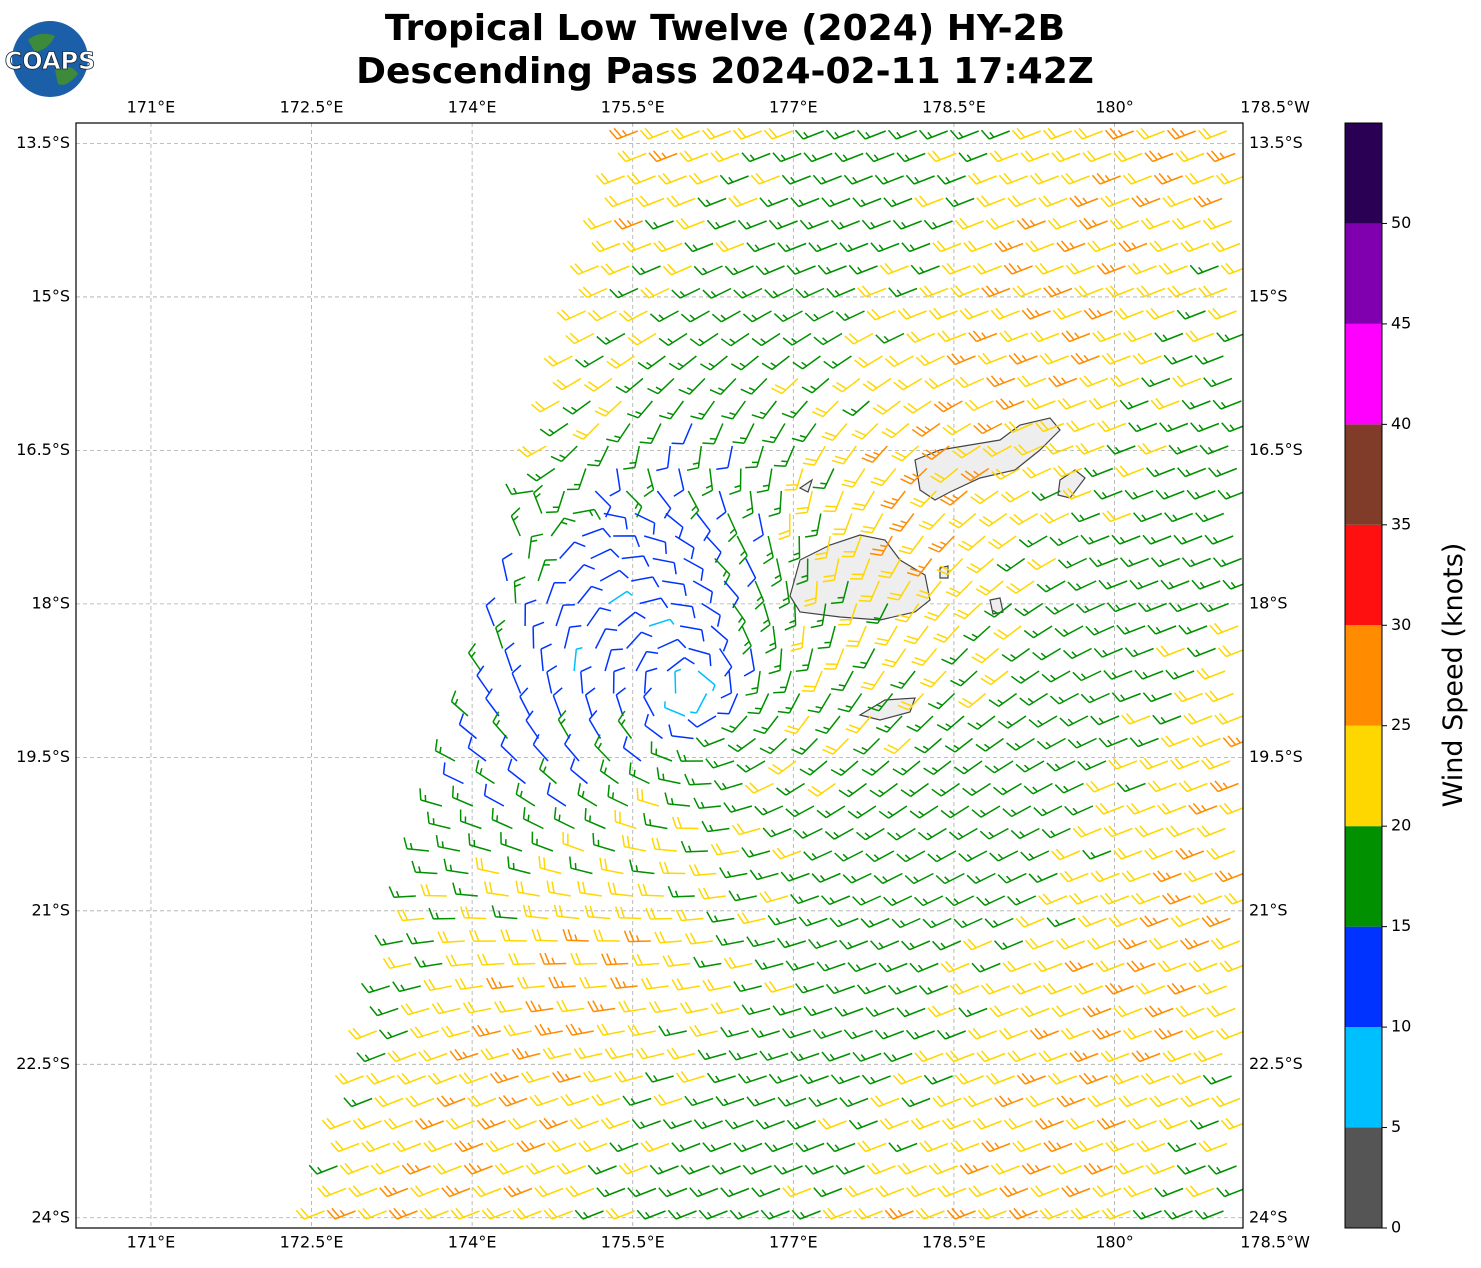 This screenshot has height=1268, width=1481. I want to click on y-tick-label: 24°S, so click(50, 1216).